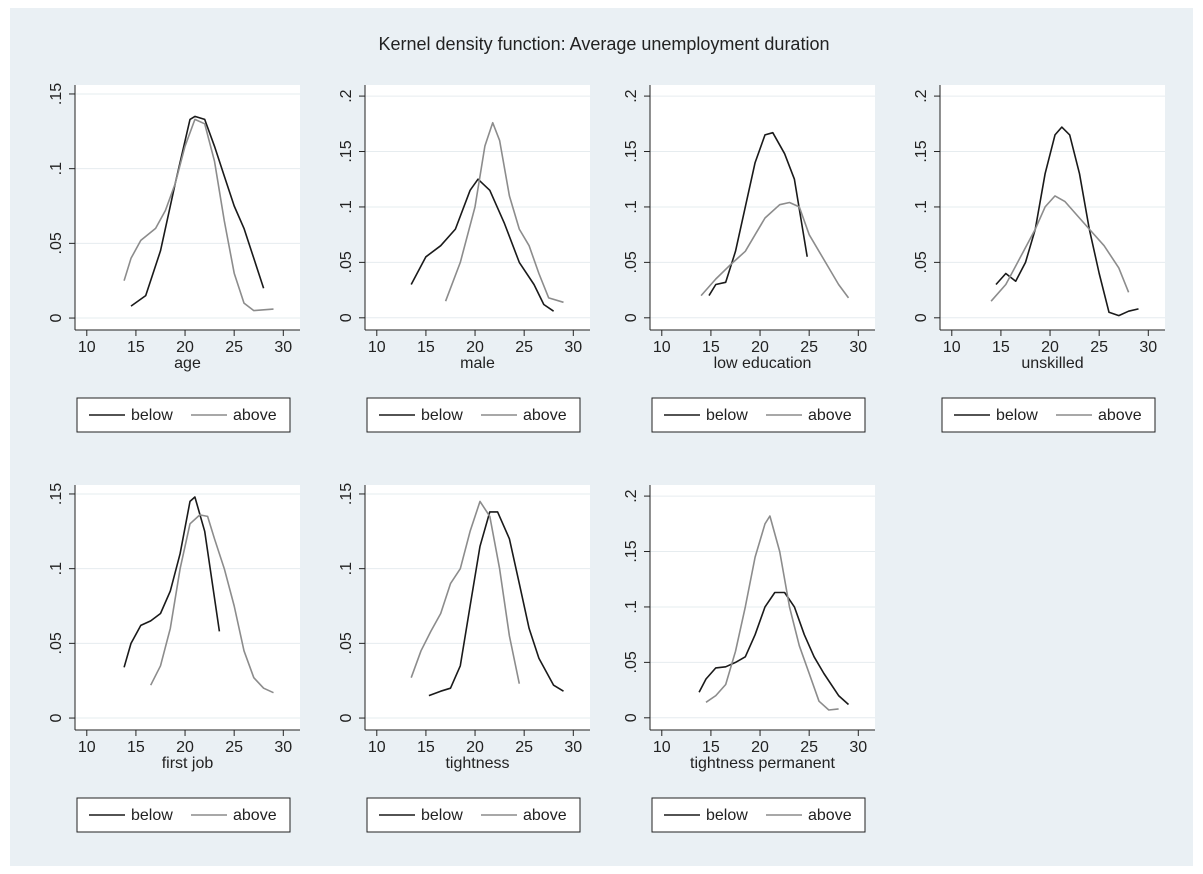  I want to click on panel: 0 .05 .1 .15 .2 10 15 20 25 30 male below above, so click(464, 259).